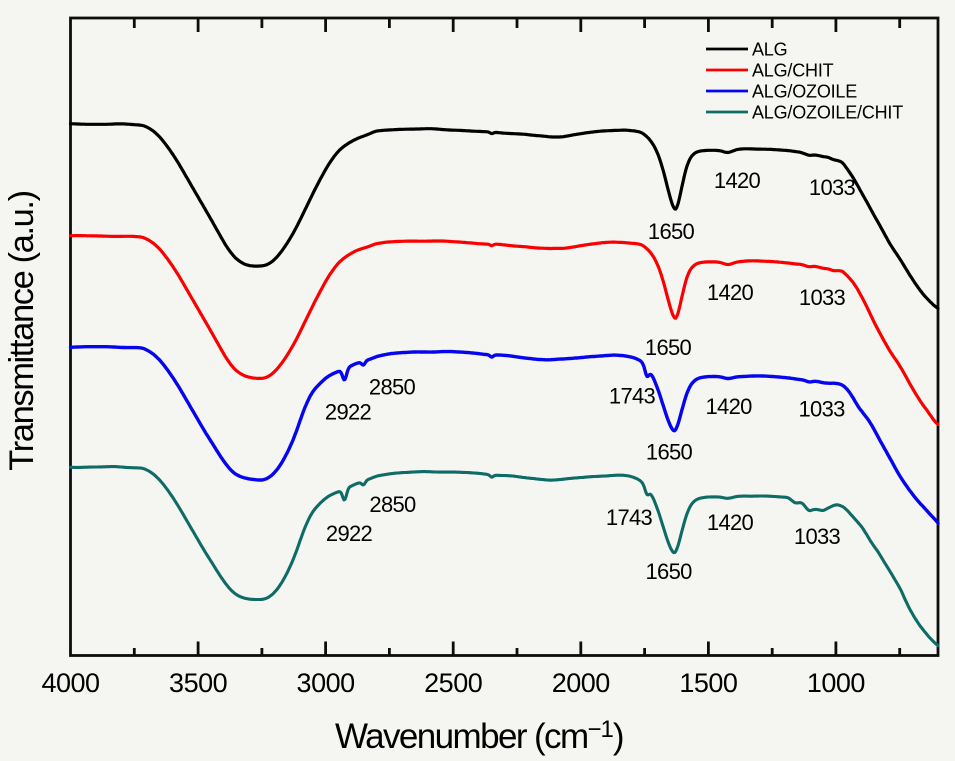  Describe the element at coordinates (581, 683) in the screenshot. I see `svg-text: 2000` at that location.